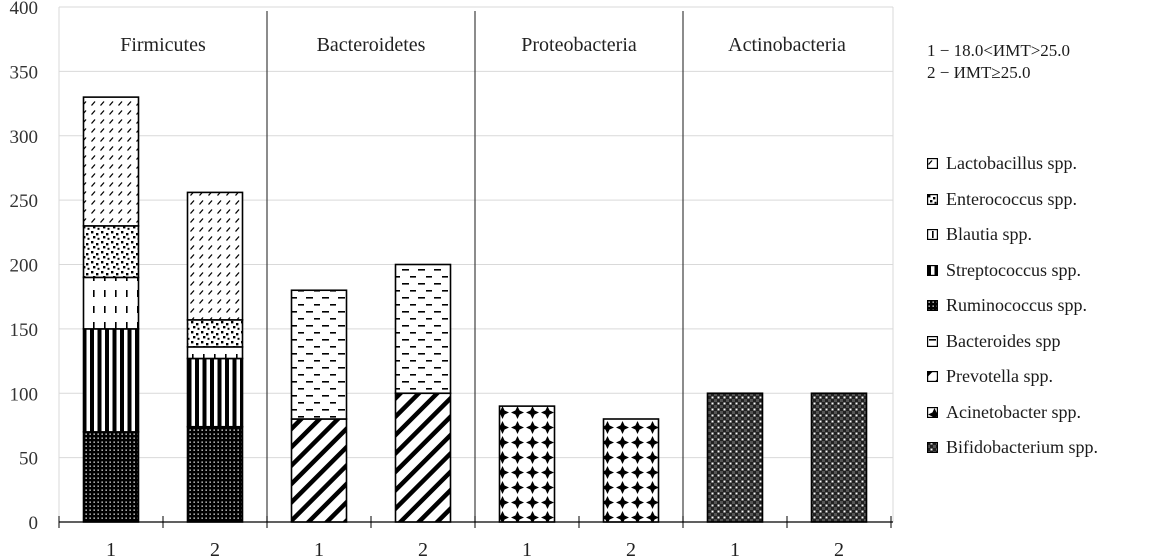  I want to click on group-title: Proteobacteria, so click(579, 45).